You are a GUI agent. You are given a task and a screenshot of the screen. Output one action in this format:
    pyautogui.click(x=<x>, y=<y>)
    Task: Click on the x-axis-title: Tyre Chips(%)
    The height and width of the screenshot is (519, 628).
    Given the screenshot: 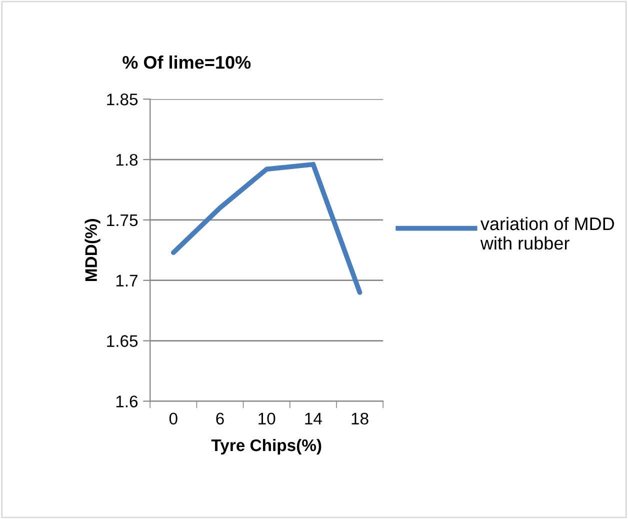 What is the action you would take?
    pyautogui.click(x=266, y=446)
    